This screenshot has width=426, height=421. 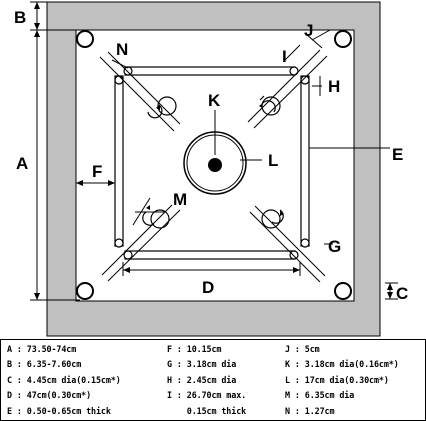 I want to click on legend-e: E : 0.50-0.65cm thick, so click(x=59, y=410).